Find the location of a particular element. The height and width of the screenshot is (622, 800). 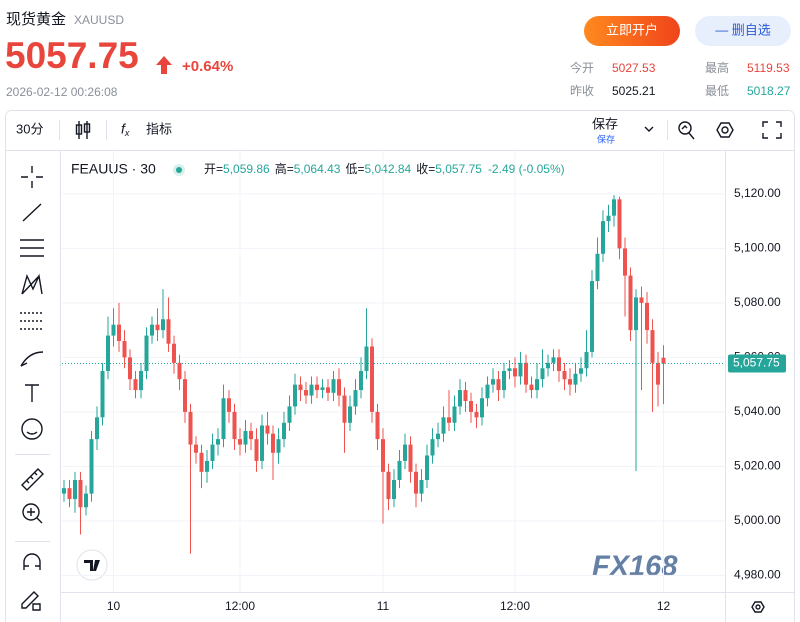

fx-icon: fx is located at coordinates (125, 130).